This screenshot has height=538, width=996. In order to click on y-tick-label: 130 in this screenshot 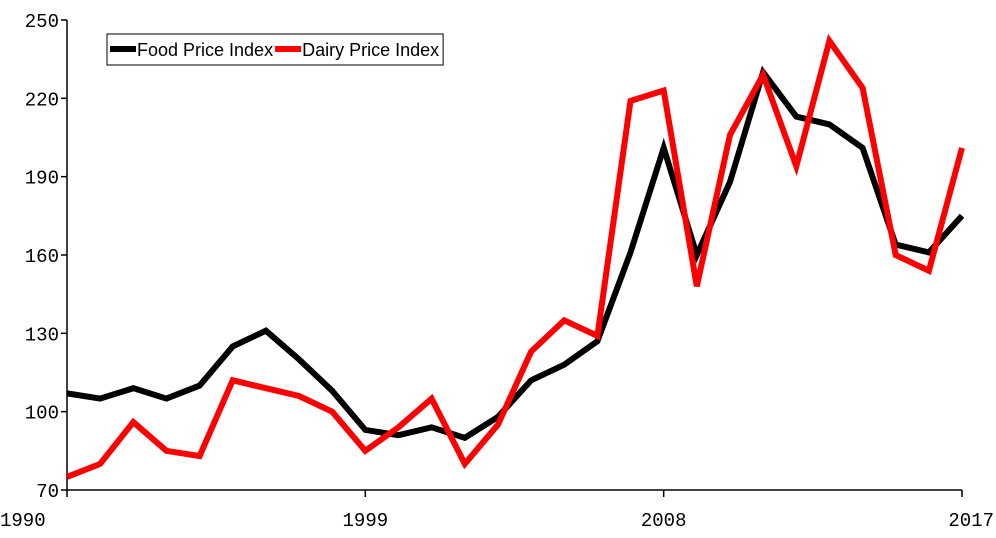, I will do `click(42, 335)`.